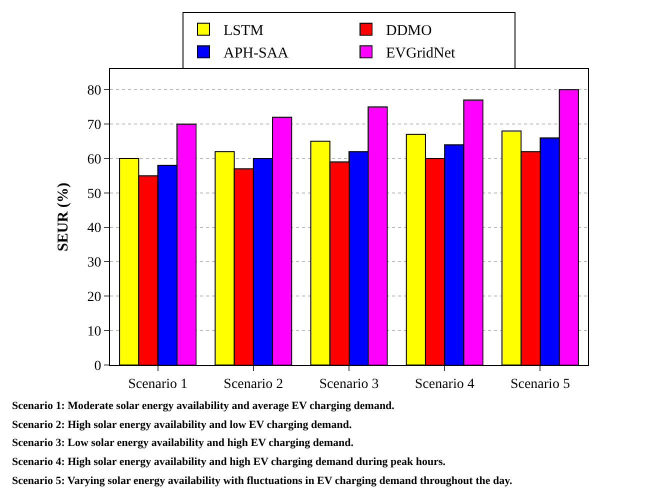  Describe the element at coordinates (94, 332) in the screenshot. I see `y-tick-label: 10` at that location.